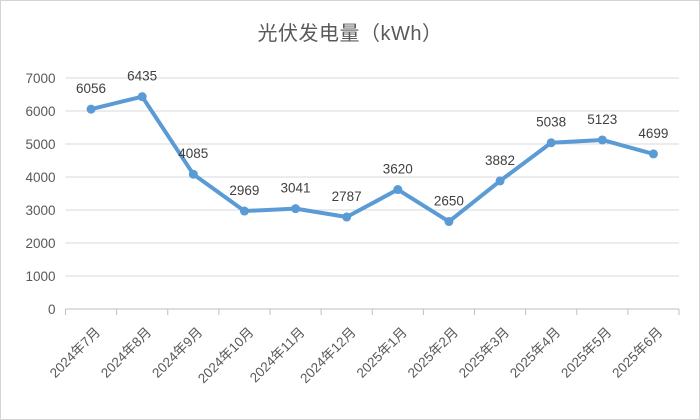 The image size is (700, 420). I want to click on chart-title: 光伏发电量（kWh）, so click(350, 34).